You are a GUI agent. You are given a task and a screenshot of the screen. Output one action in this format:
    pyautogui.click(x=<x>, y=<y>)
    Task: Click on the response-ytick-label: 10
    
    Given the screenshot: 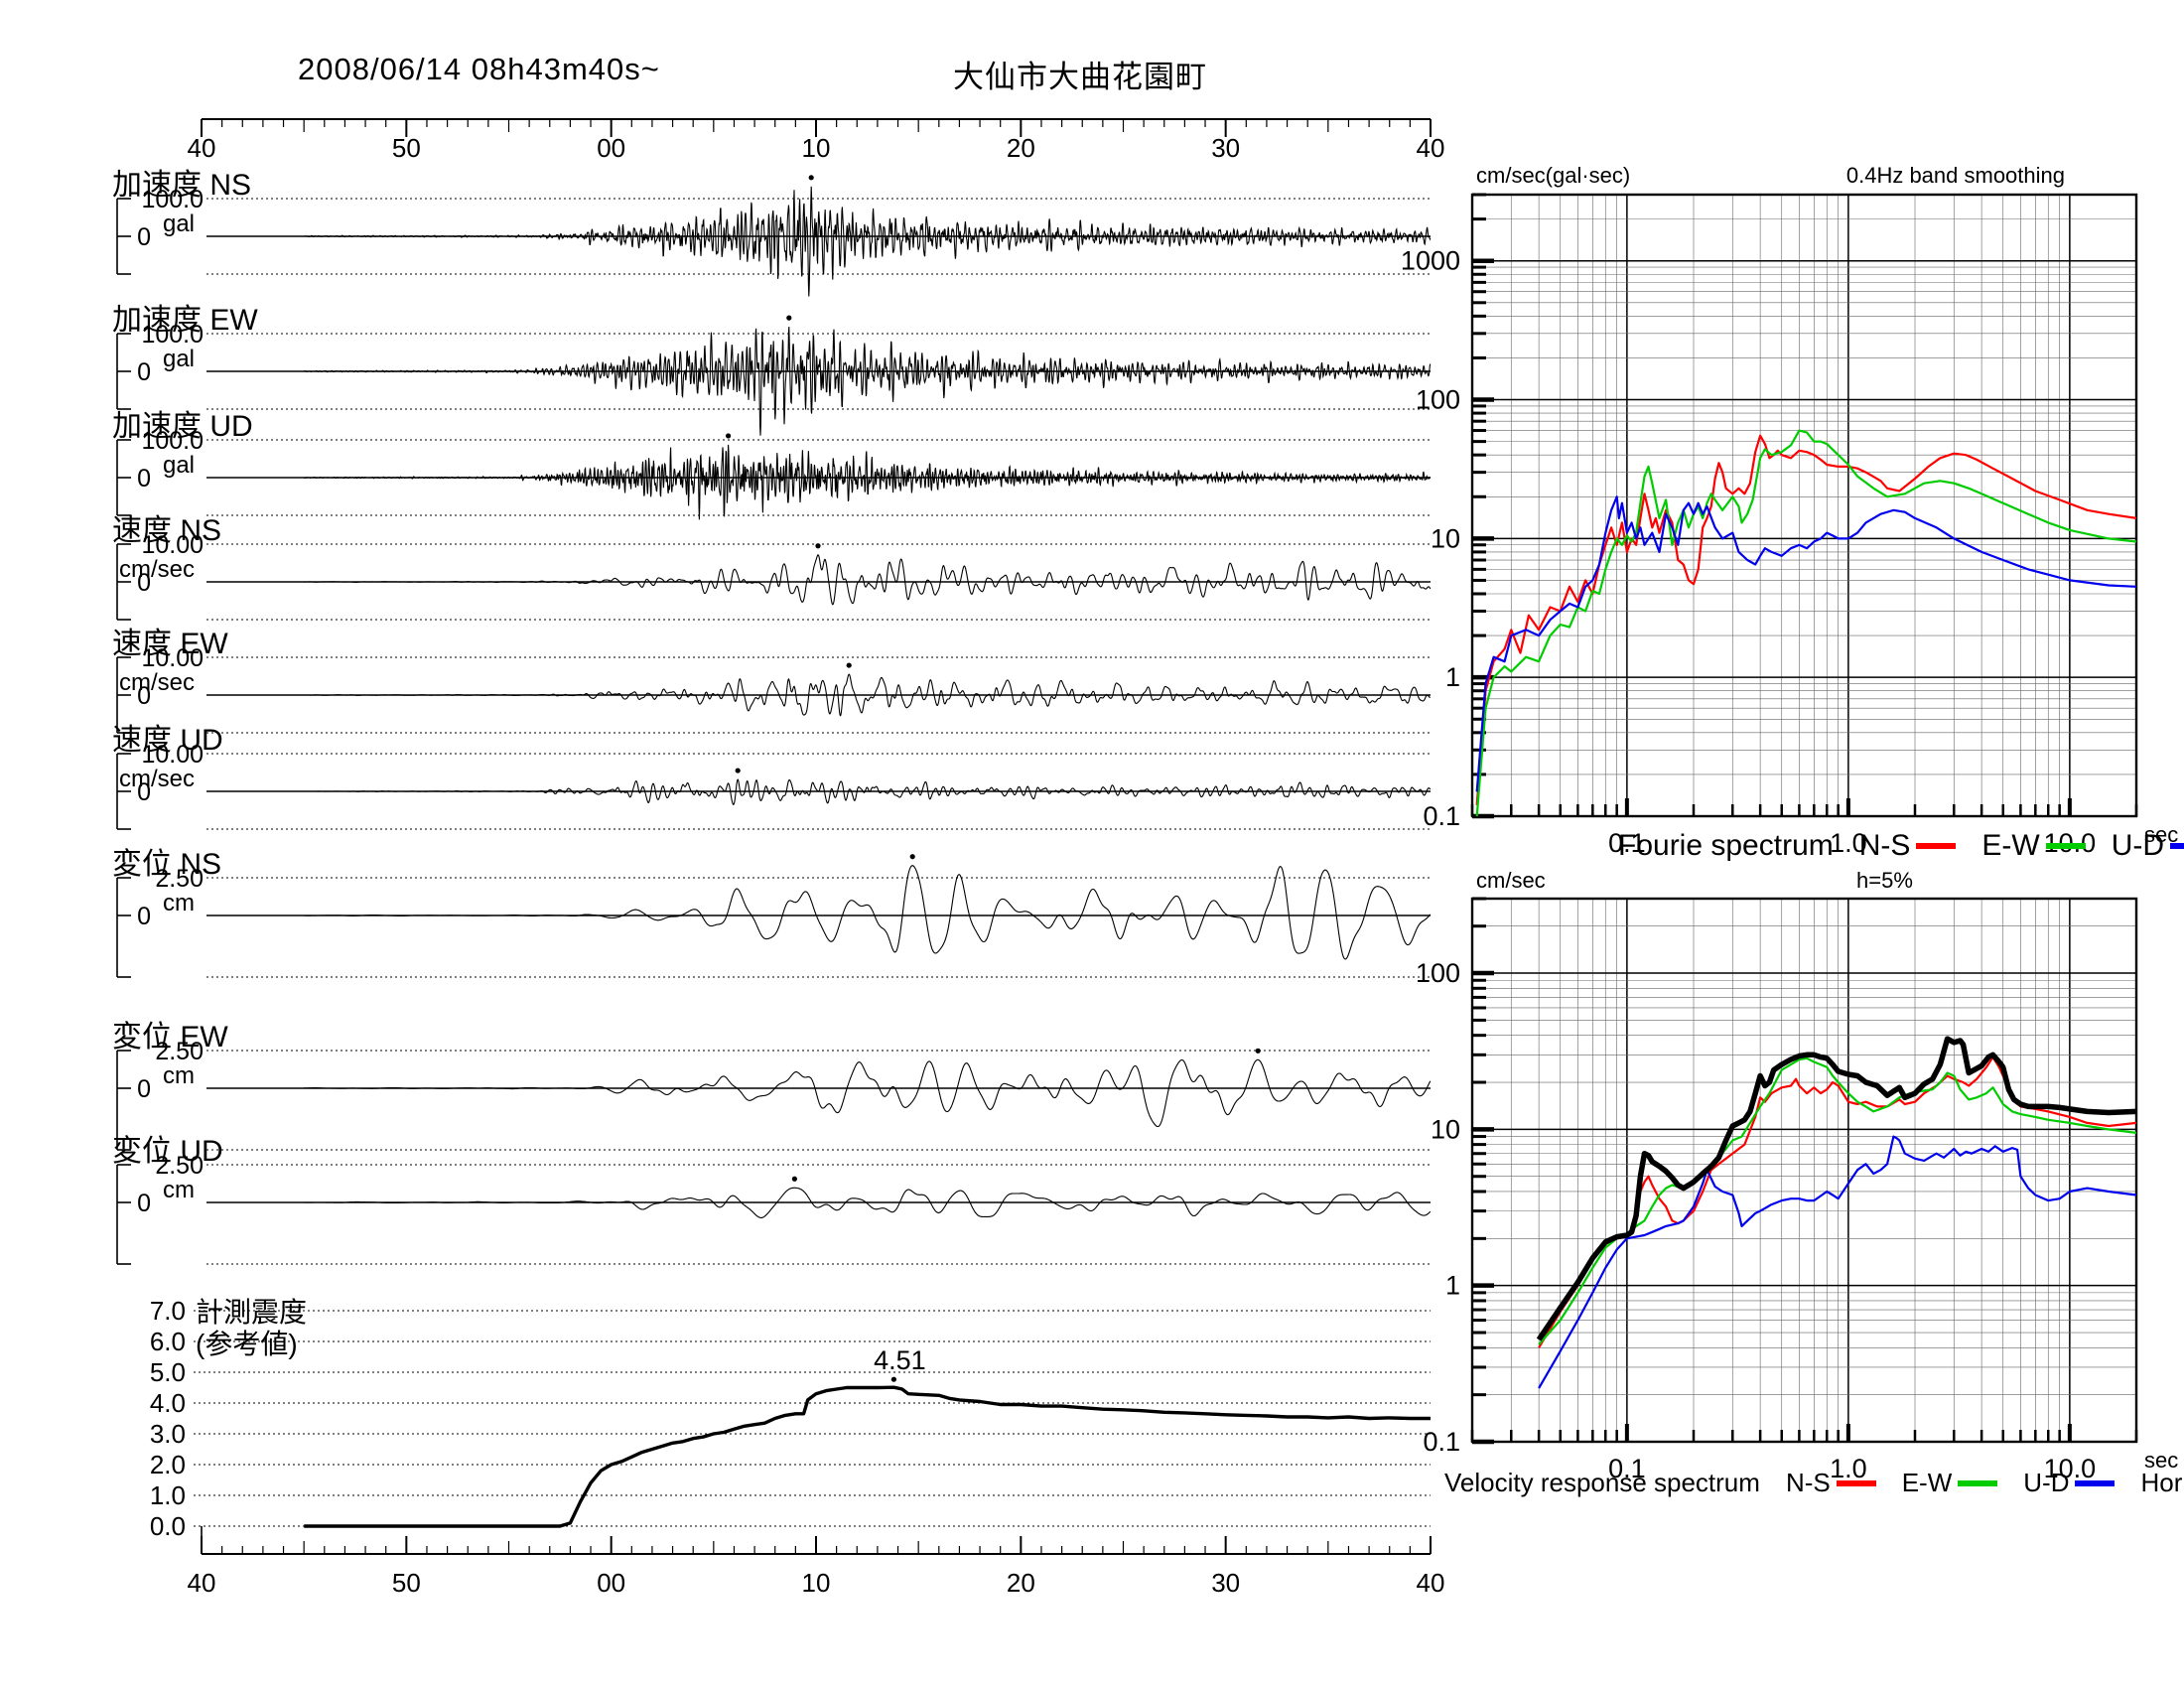 What is the action you would take?
    pyautogui.click(x=1445, y=1129)
    